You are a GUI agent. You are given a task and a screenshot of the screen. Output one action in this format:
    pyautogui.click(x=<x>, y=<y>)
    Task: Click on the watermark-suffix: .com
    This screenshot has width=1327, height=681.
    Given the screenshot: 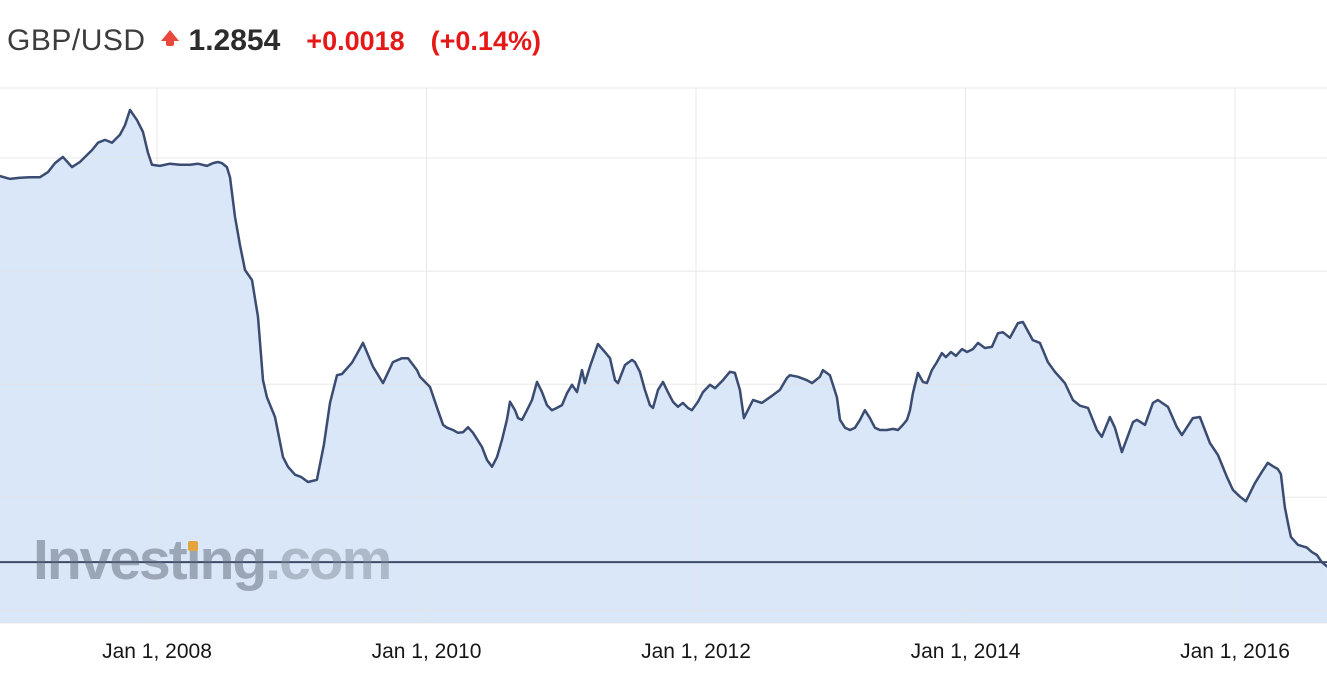 What is the action you would take?
    pyautogui.click(x=328, y=560)
    